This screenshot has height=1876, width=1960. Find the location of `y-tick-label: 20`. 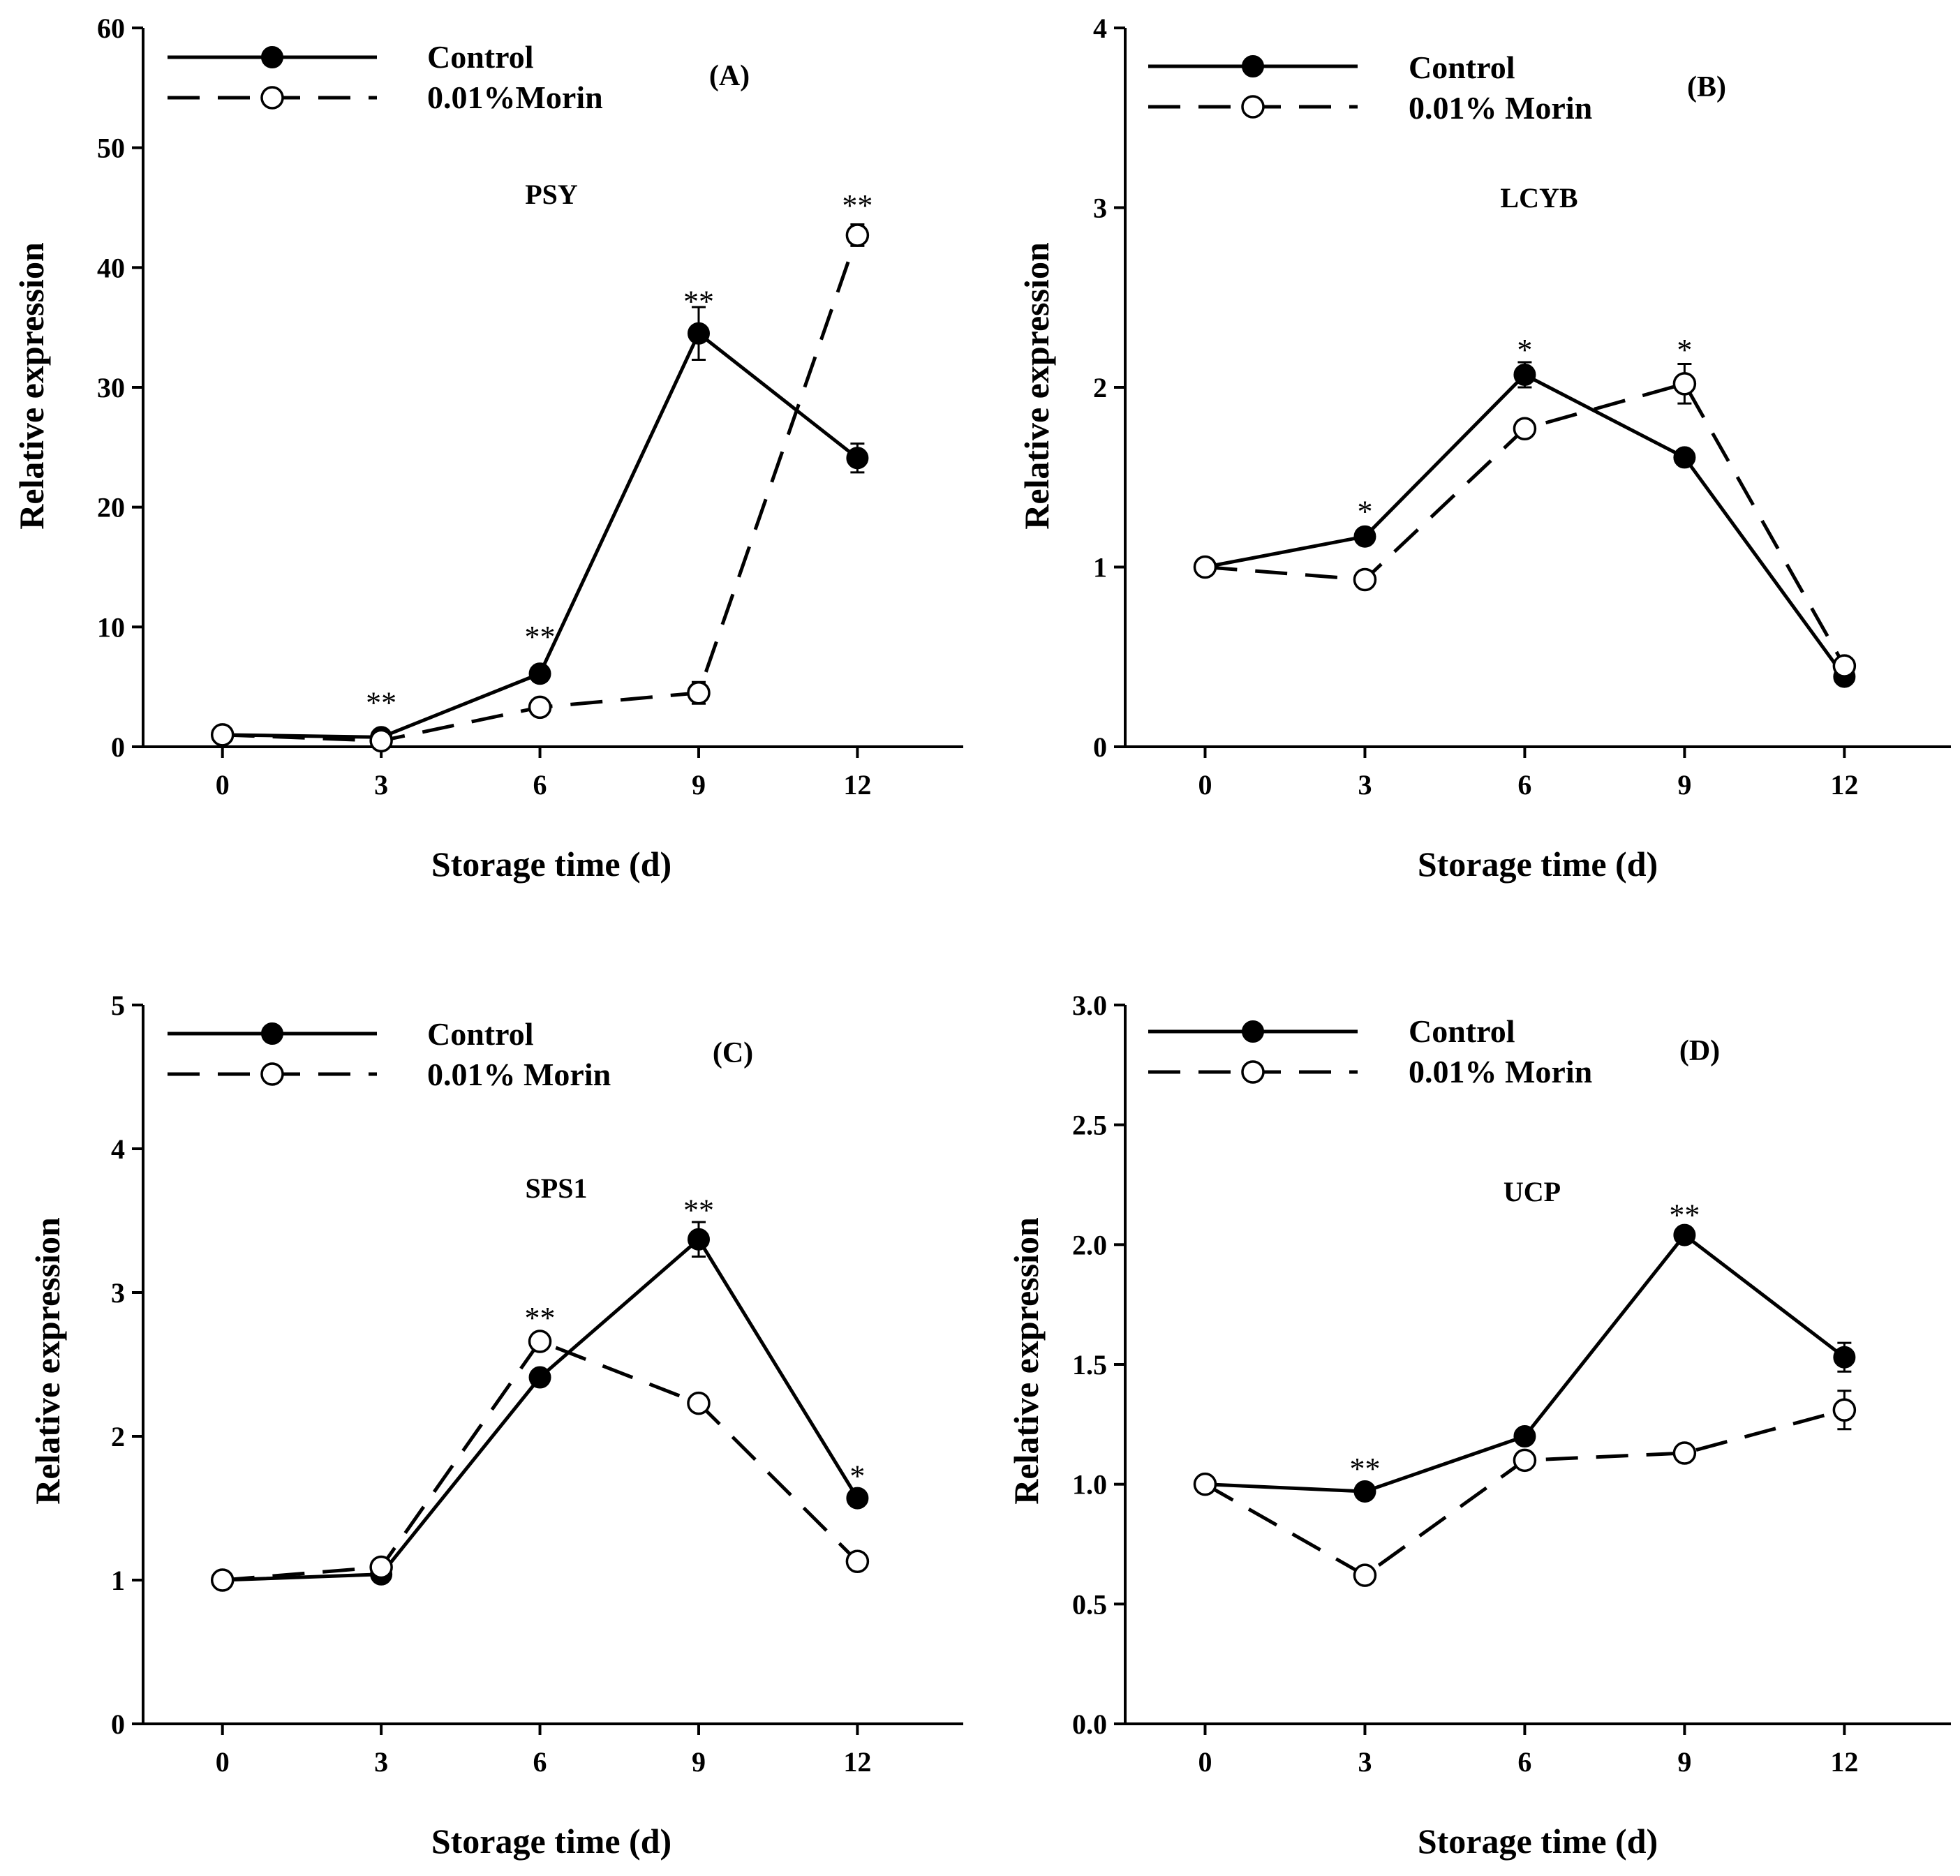

y-tick-label: 20 is located at coordinates (111, 507).